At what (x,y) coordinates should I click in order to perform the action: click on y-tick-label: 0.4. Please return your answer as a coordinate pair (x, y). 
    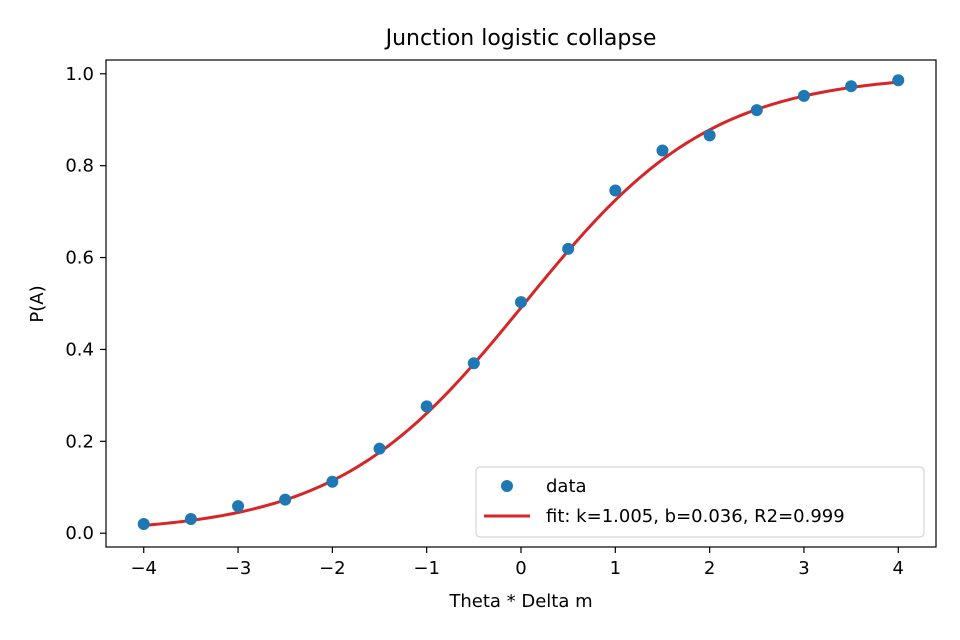
    Looking at the image, I should click on (79, 349).